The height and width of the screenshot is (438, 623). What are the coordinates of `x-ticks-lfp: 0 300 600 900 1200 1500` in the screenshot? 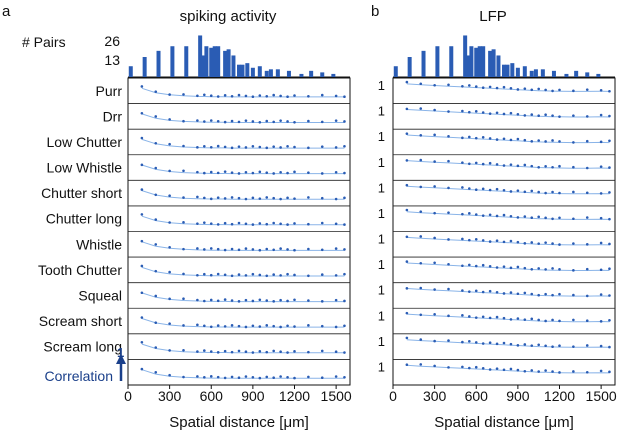 It's located at (503, 394).